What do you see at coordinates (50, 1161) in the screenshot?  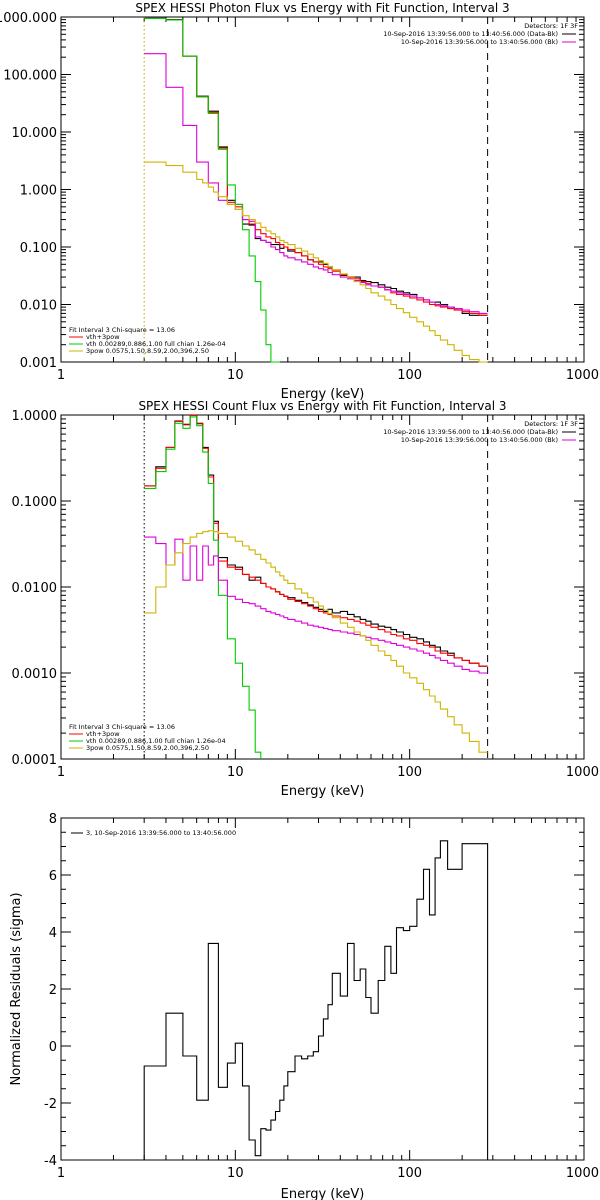 I see `y-tick-label: -4` at bounding box center [50, 1161].